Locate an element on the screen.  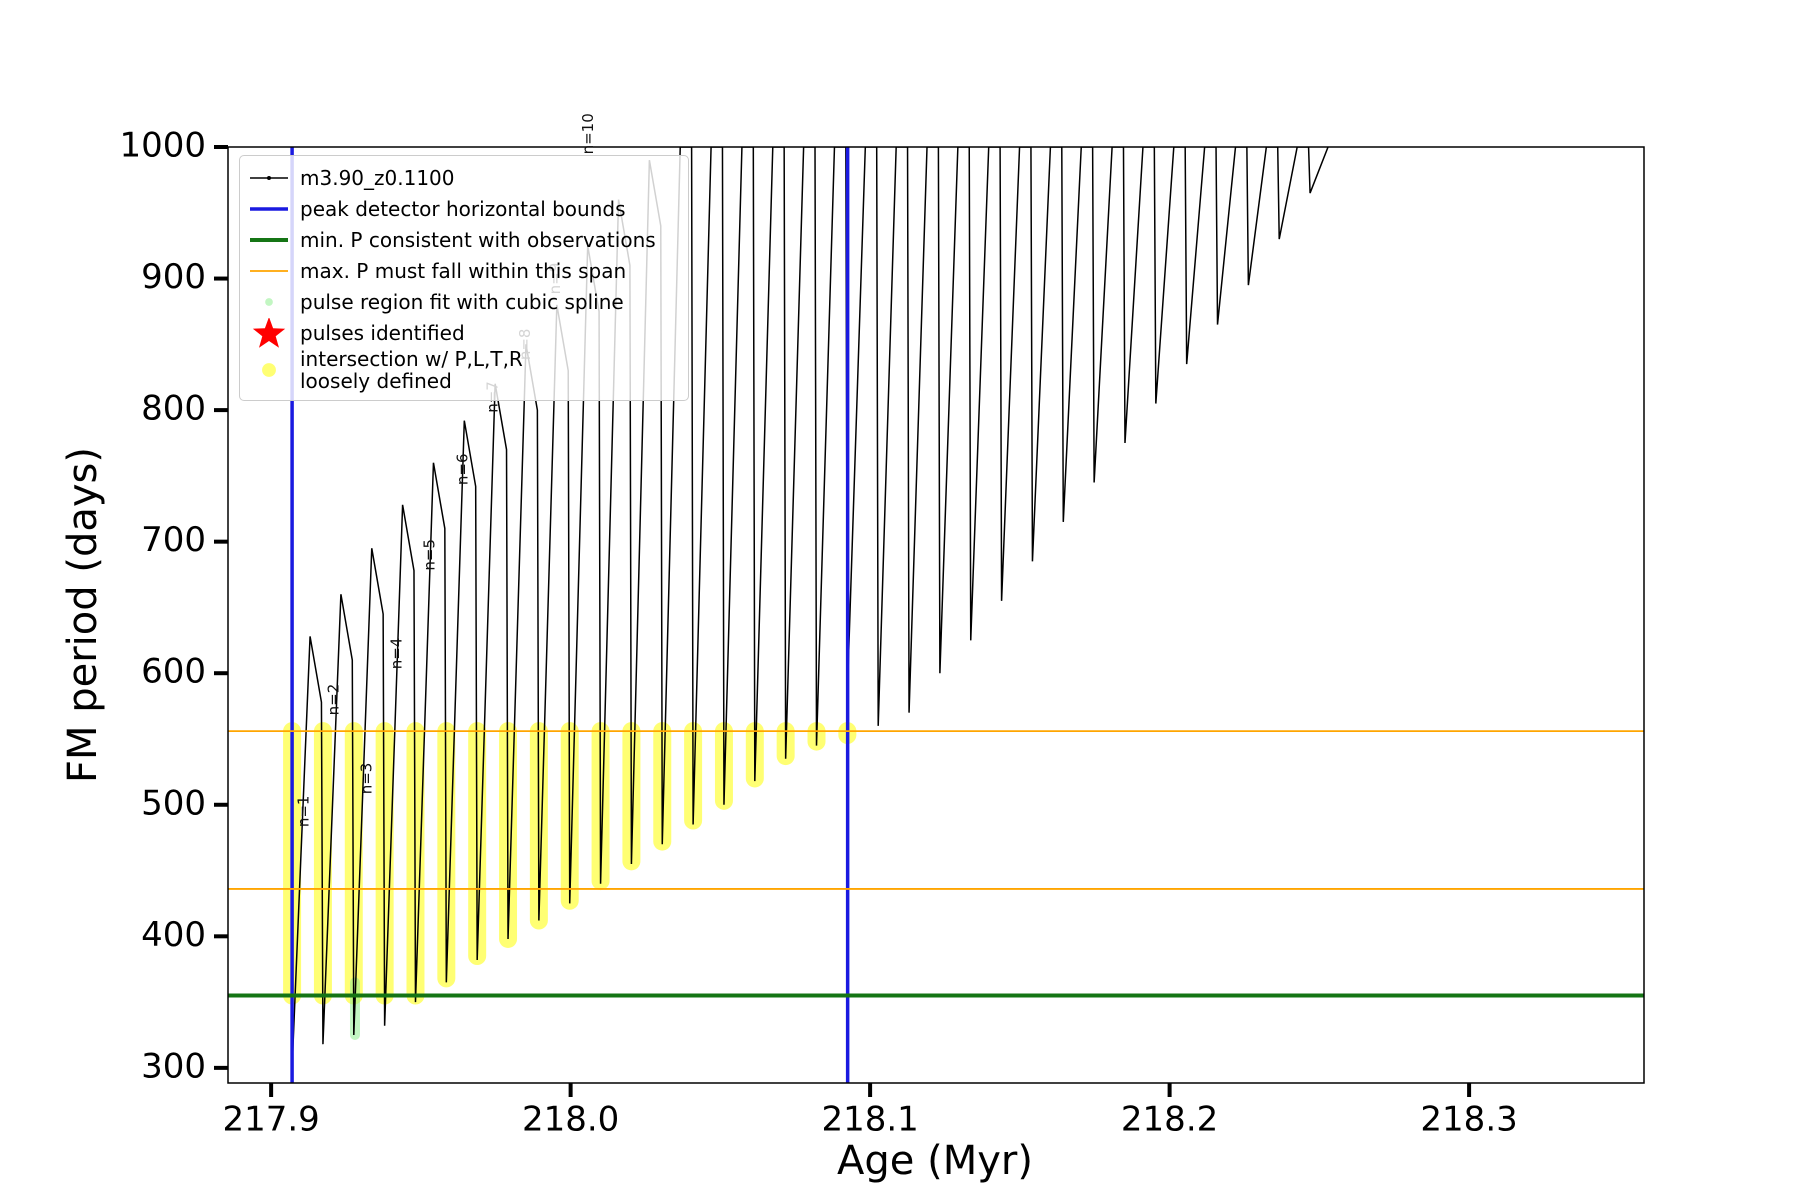
x-axis-label: Age (Myr) is located at coordinates (935, 1161).